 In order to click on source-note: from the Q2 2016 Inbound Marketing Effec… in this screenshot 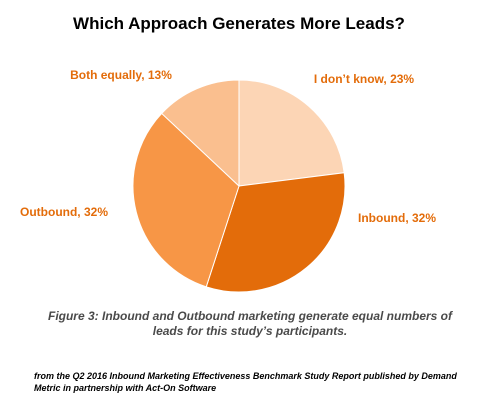, I will do `click(245, 382)`.